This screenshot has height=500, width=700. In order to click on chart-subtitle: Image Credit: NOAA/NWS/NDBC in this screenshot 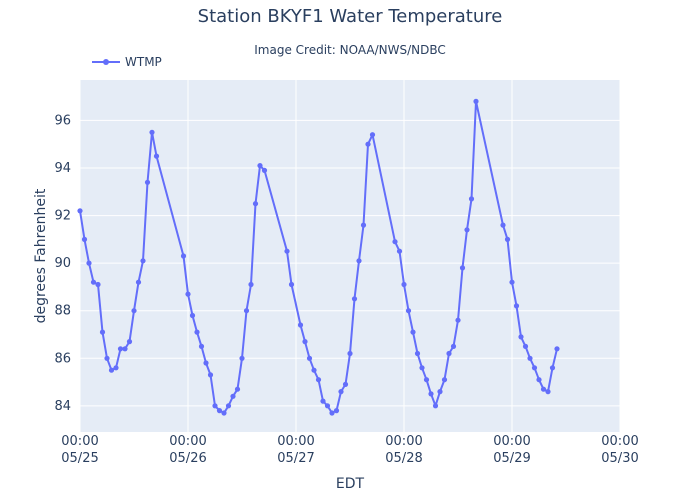, I will do `click(349, 50)`.